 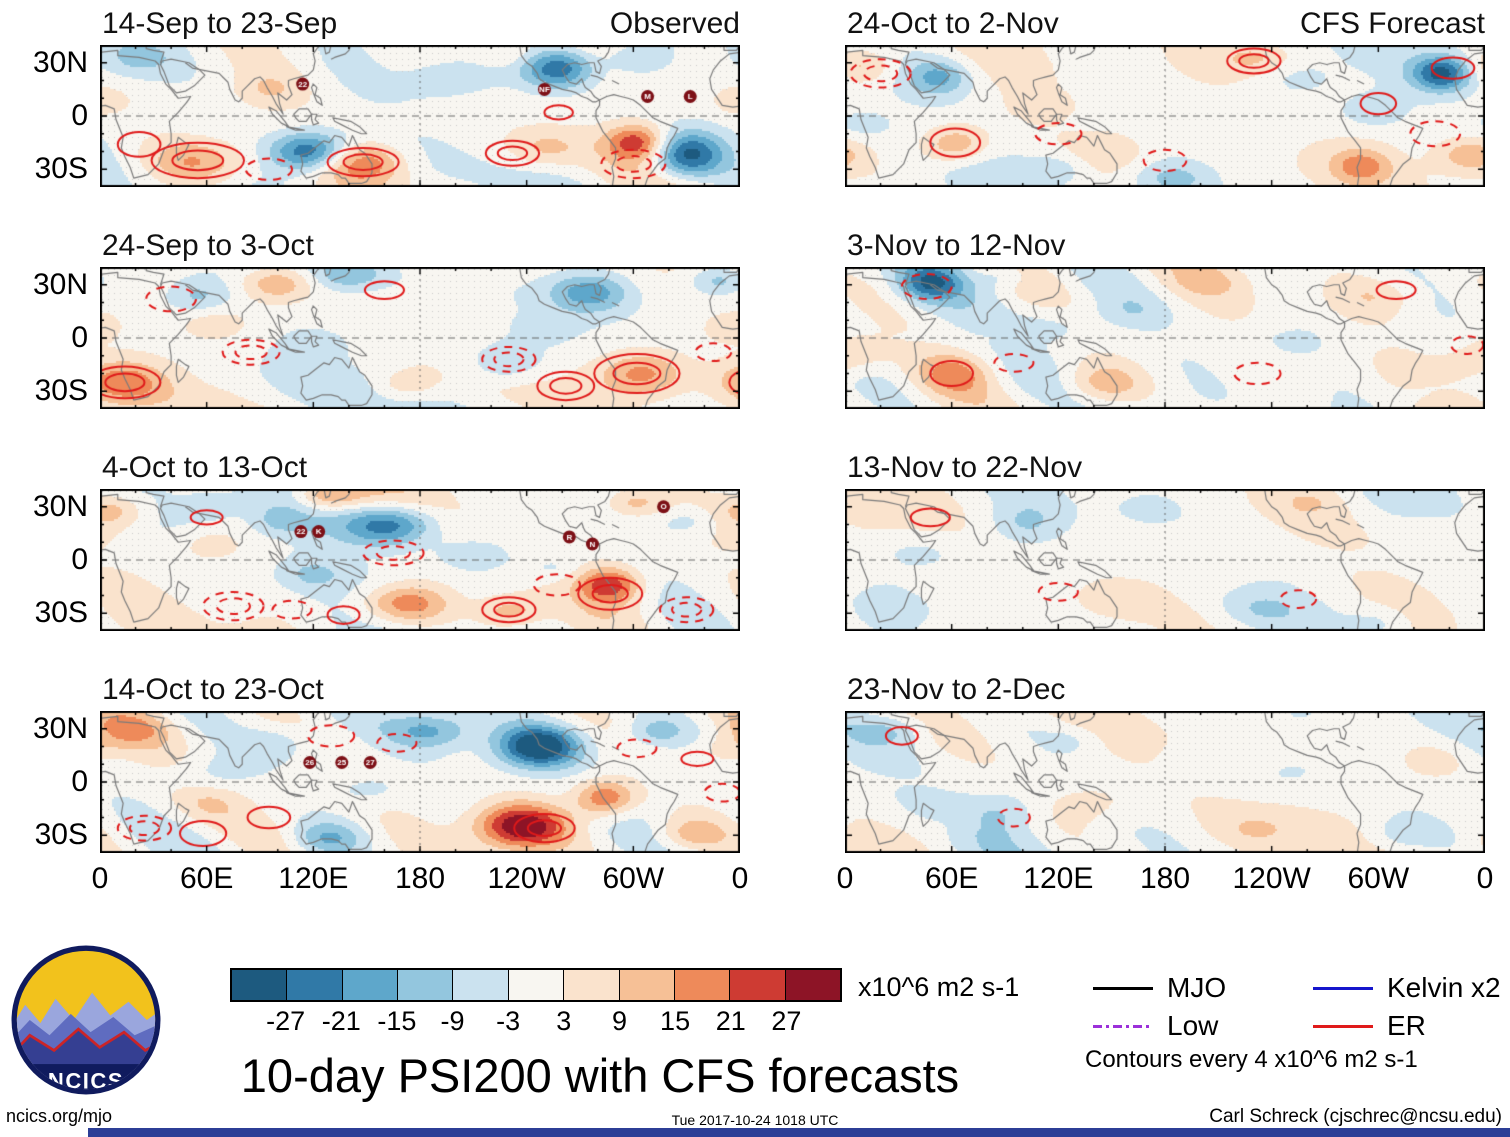 I want to click on panel-date-range: 23-Nov to 2-Dec, so click(x=956, y=689).